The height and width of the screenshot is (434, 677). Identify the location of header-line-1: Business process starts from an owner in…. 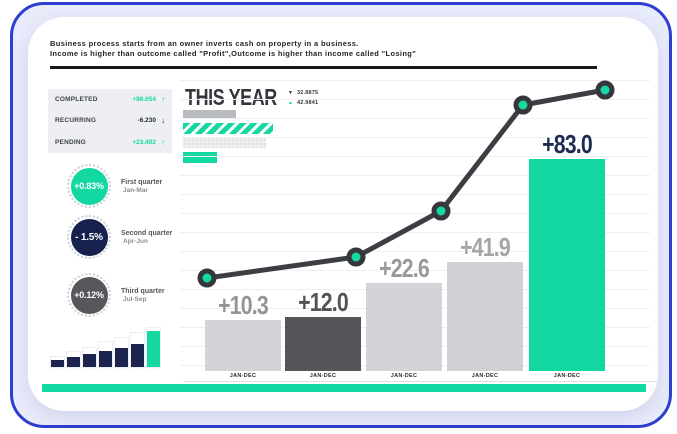
(204, 43).